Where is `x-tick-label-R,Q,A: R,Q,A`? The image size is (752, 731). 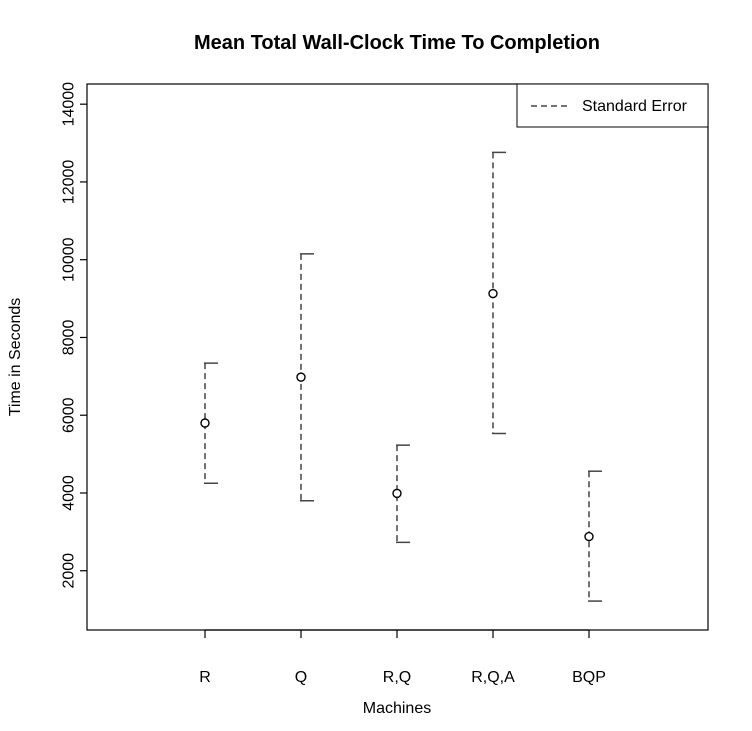 x-tick-label-R,Q,A: R,Q,A is located at coordinates (493, 677).